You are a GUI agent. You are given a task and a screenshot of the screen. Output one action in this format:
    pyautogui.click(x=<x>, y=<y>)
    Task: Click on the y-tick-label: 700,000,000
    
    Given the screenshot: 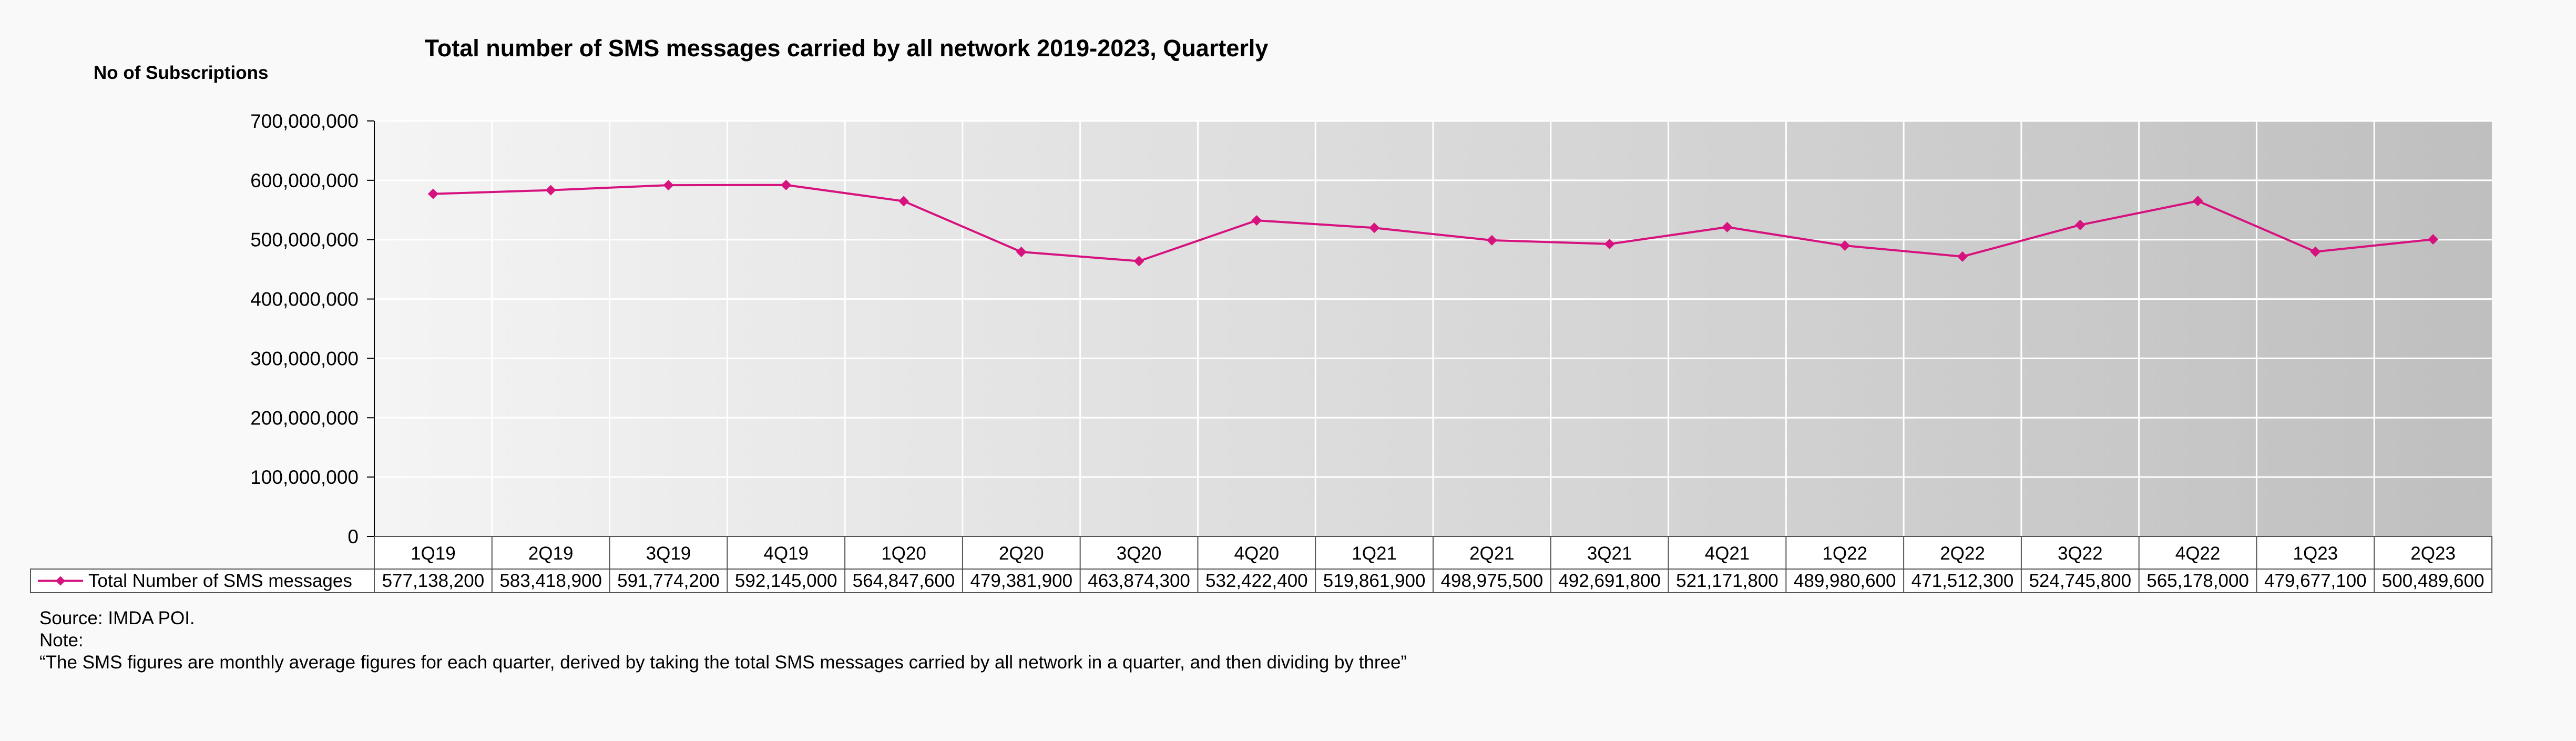 What is the action you would take?
    pyautogui.click(x=304, y=121)
    